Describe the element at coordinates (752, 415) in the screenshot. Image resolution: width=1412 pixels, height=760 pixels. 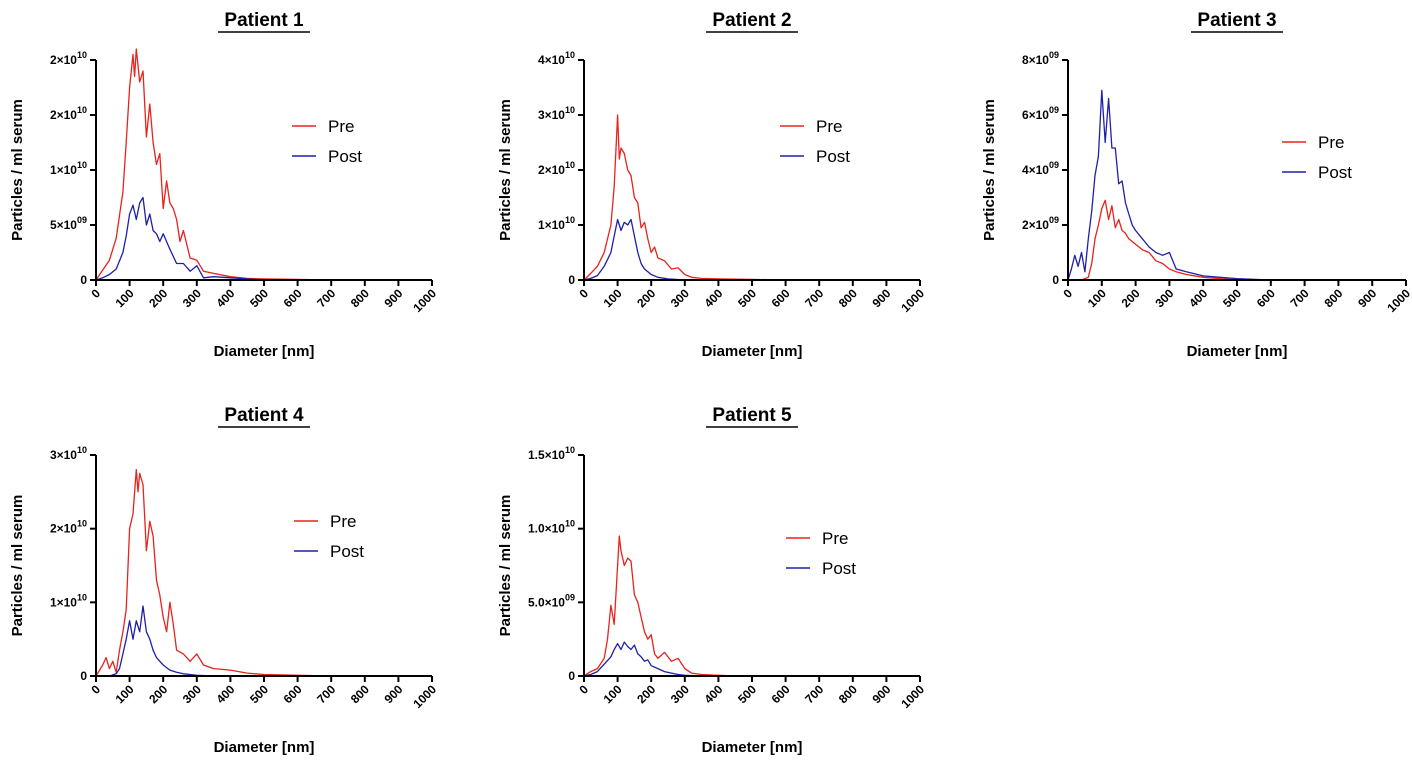
I see `chart-title: Patient 5` at that location.